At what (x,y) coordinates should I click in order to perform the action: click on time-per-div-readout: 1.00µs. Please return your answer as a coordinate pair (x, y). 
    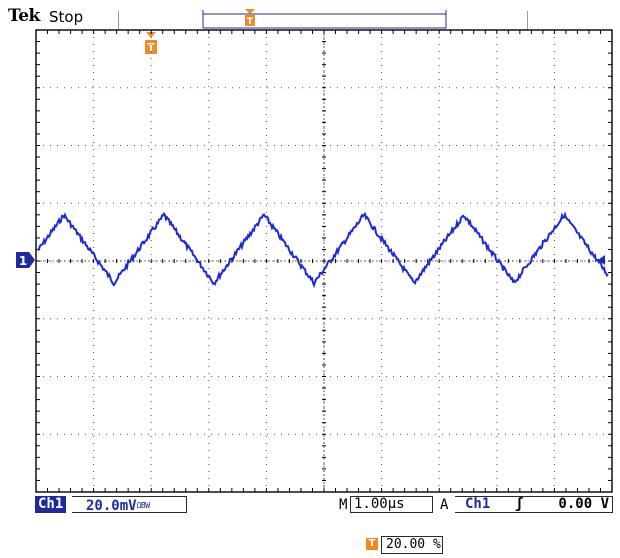
    Looking at the image, I should click on (391, 504).